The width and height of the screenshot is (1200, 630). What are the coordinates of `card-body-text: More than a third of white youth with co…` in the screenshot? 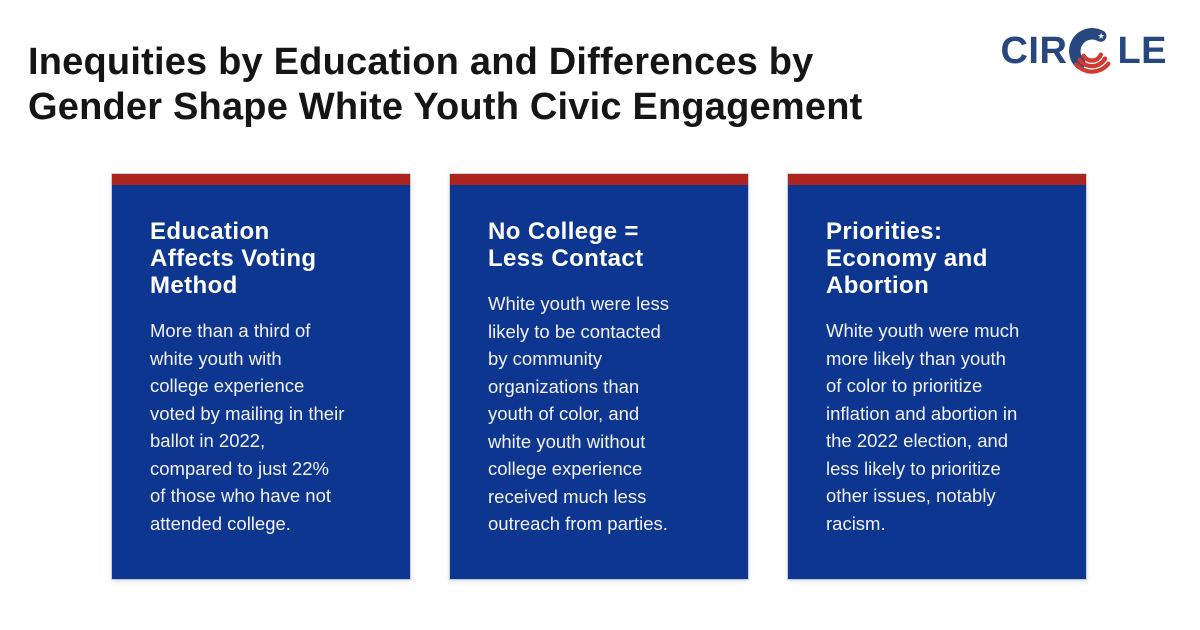 It's located at (247, 427).